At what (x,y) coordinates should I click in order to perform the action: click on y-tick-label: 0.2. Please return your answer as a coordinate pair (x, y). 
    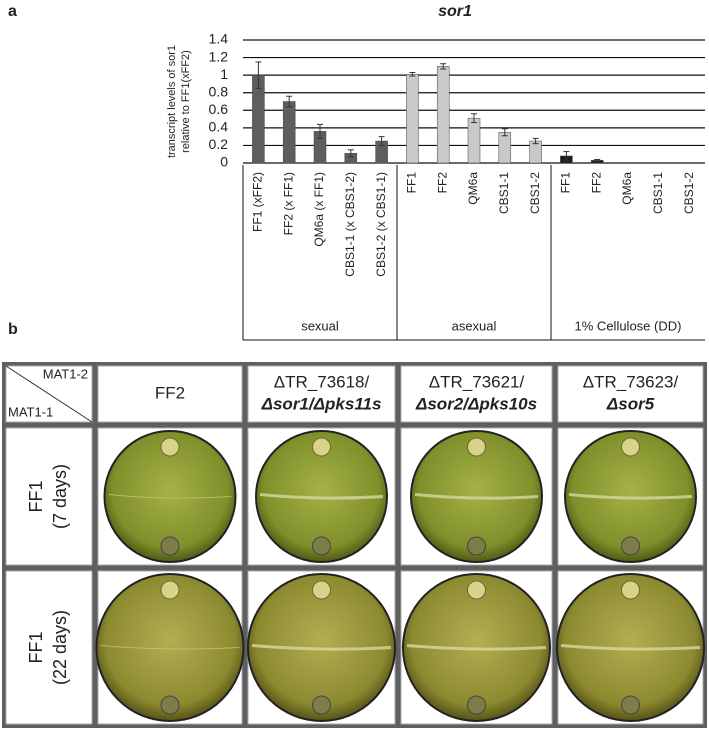
    Looking at the image, I should click on (219, 144).